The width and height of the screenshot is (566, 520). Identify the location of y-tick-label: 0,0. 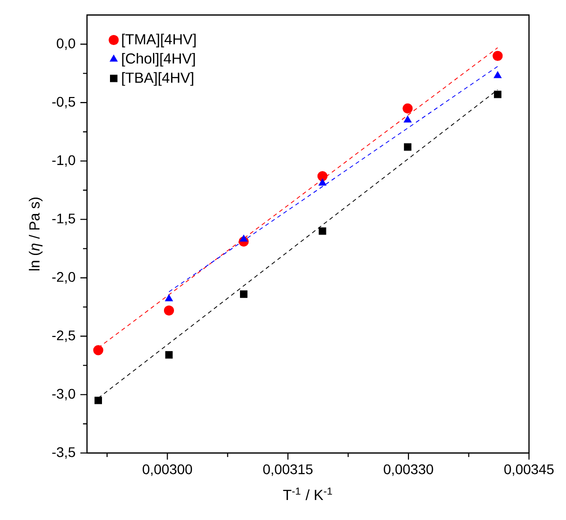
(66, 44).